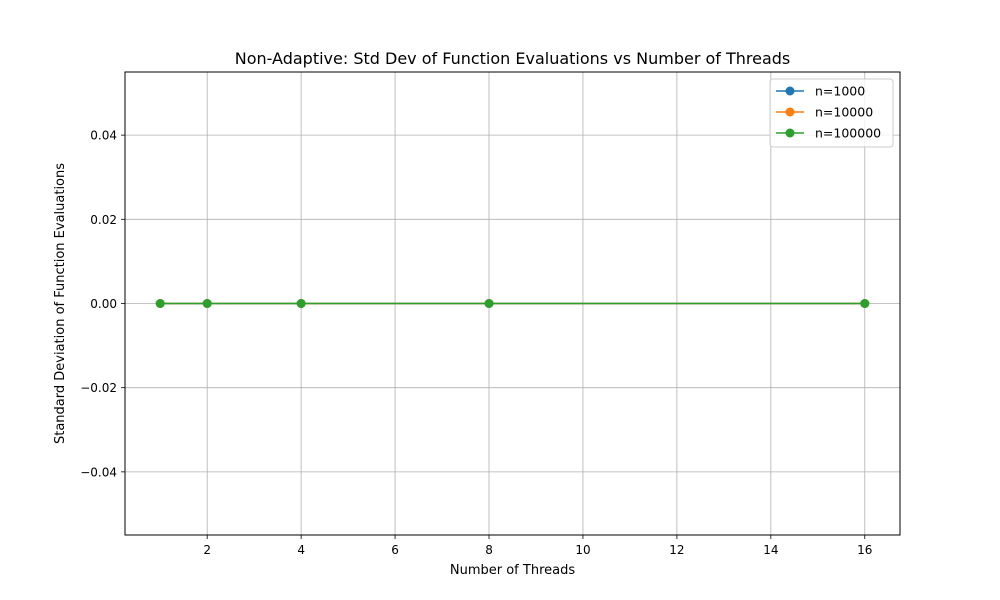  I want to click on legend-label: n=100000, so click(848, 133).